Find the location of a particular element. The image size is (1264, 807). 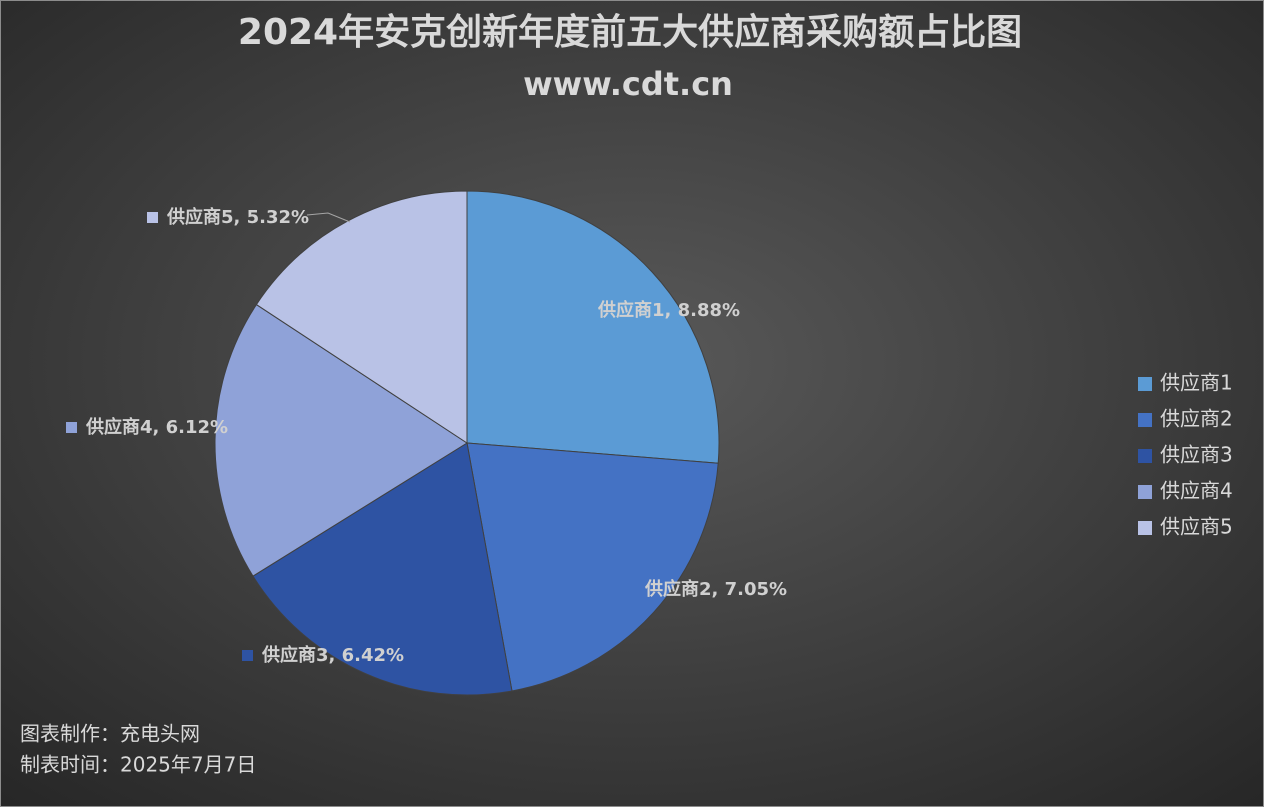

legend-label: 供应商1 is located at coordinates (1196, 383).